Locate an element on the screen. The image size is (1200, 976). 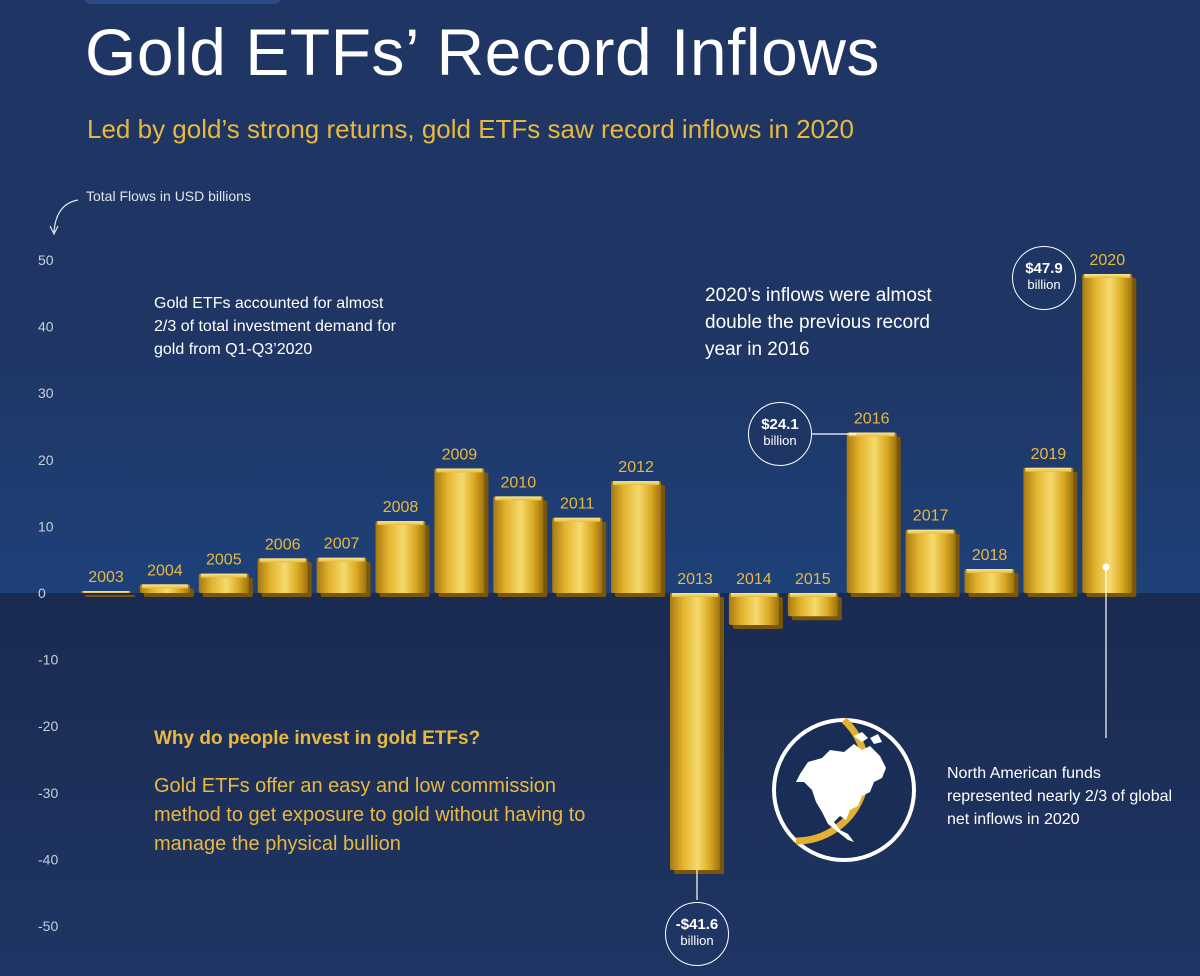
callout-2016-value: $24.1 is located at coordinates (780, 424).